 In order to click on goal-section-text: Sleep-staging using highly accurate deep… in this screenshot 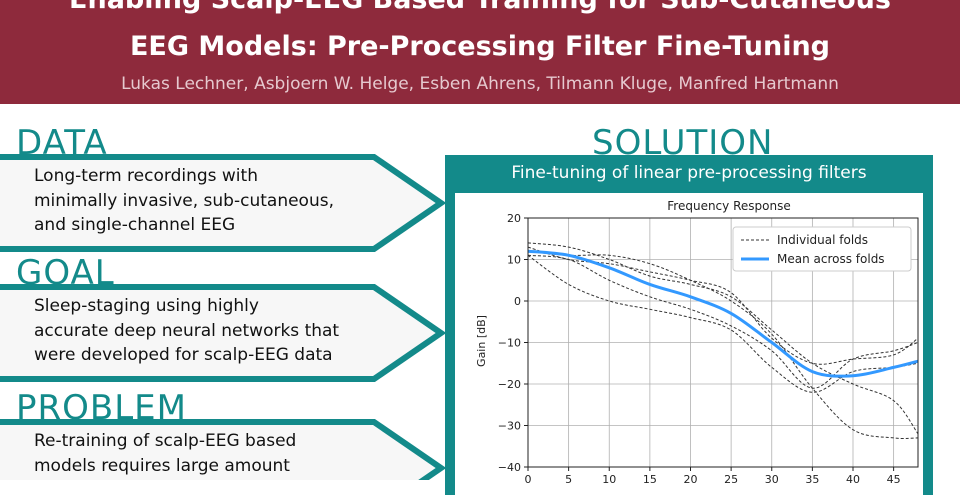, I will do `click(186, 331)`.